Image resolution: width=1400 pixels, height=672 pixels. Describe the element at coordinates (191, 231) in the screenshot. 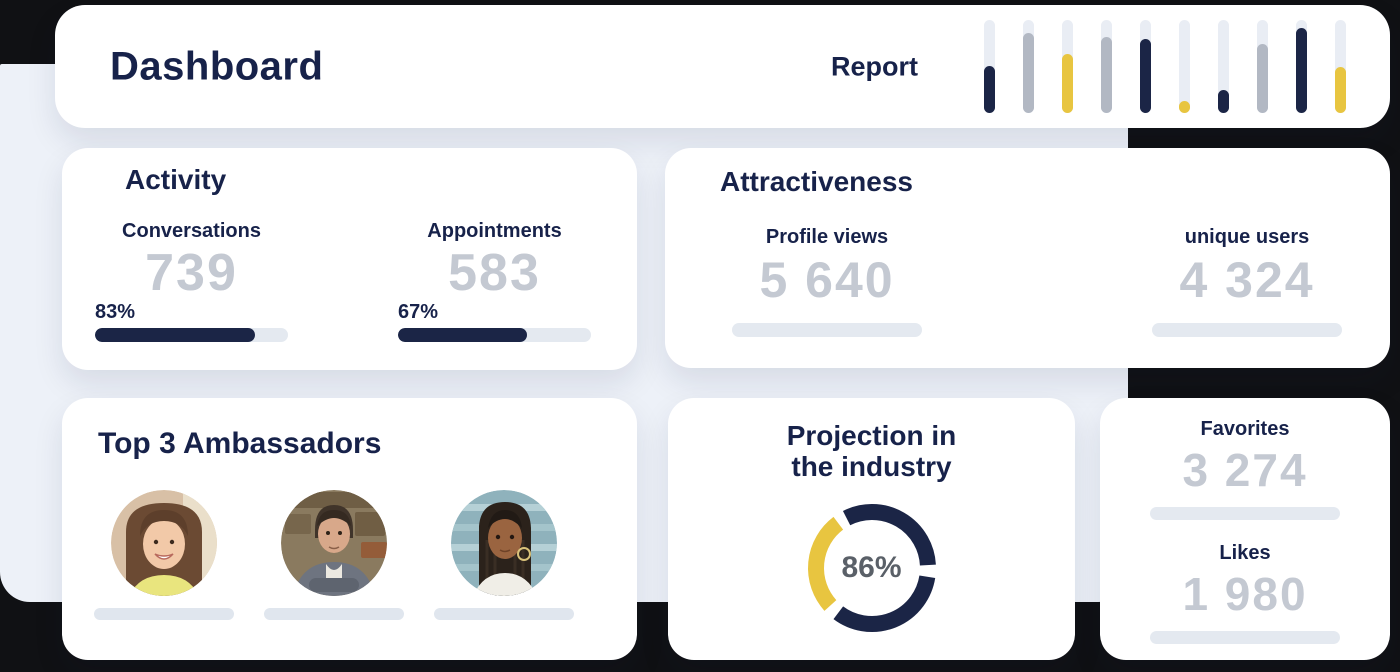

I see `metric-label: Conversations` at that location.